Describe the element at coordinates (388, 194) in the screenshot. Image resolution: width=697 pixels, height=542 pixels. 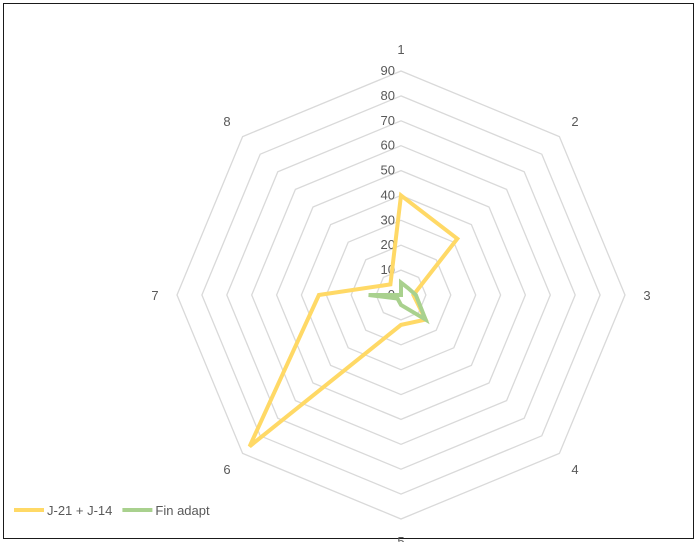
I see `radial-tick-label: 40` at that location.